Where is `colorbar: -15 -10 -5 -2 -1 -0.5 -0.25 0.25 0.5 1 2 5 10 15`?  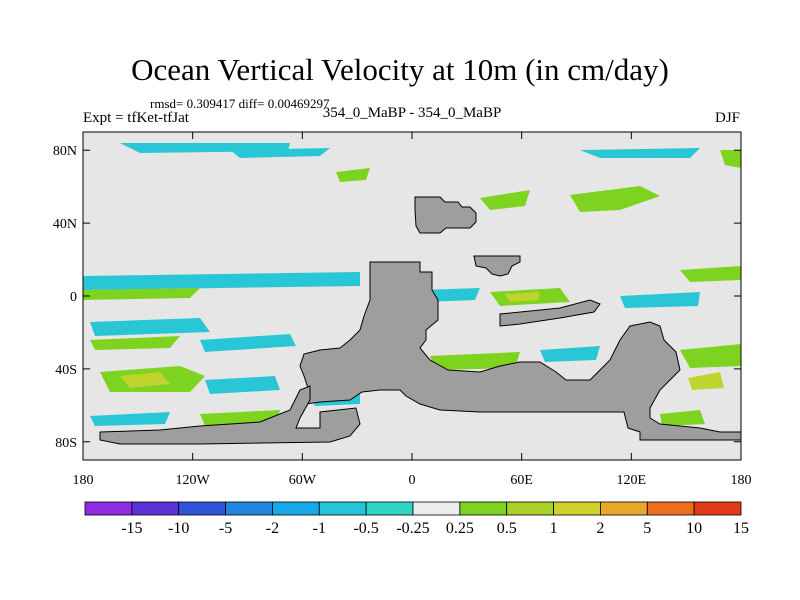 colorbar: -15 -10 -5 -2 -1 -0.5 -0.25 0.25 0.5 1 2 5 10 15 is located at coordinates (416, 519).